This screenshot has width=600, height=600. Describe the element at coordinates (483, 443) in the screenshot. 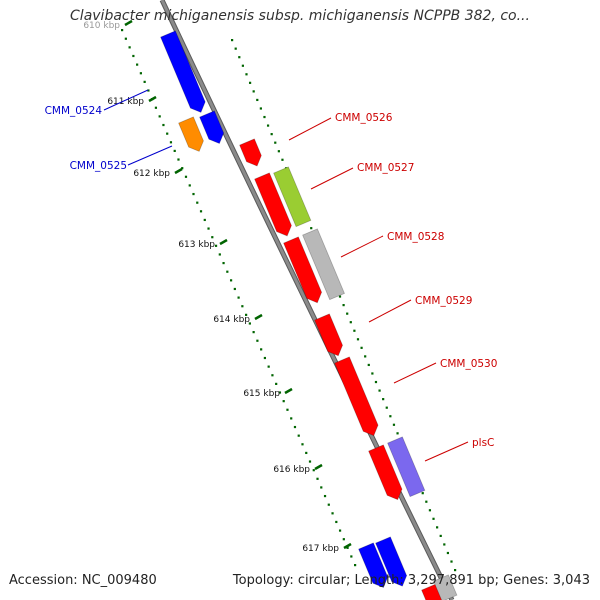

I see `gene-label-plsc: plsC` at that location.